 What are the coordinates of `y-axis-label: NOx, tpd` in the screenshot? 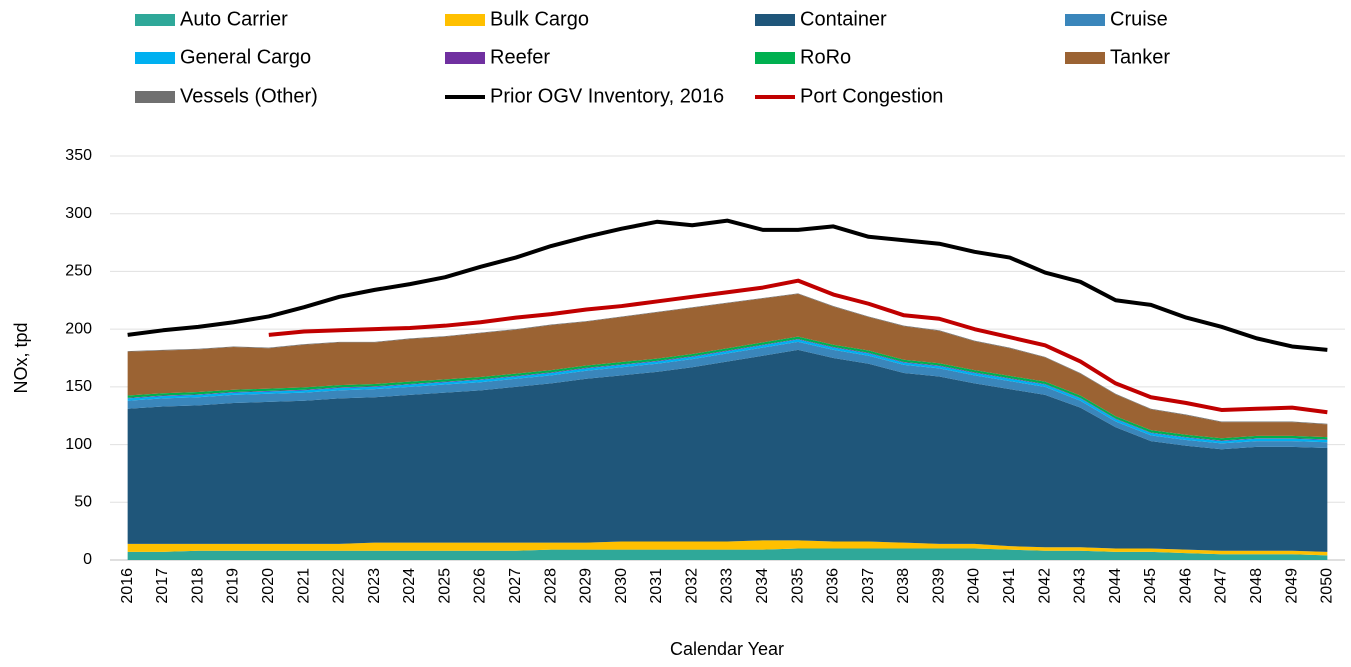 It's located at (21, 357).